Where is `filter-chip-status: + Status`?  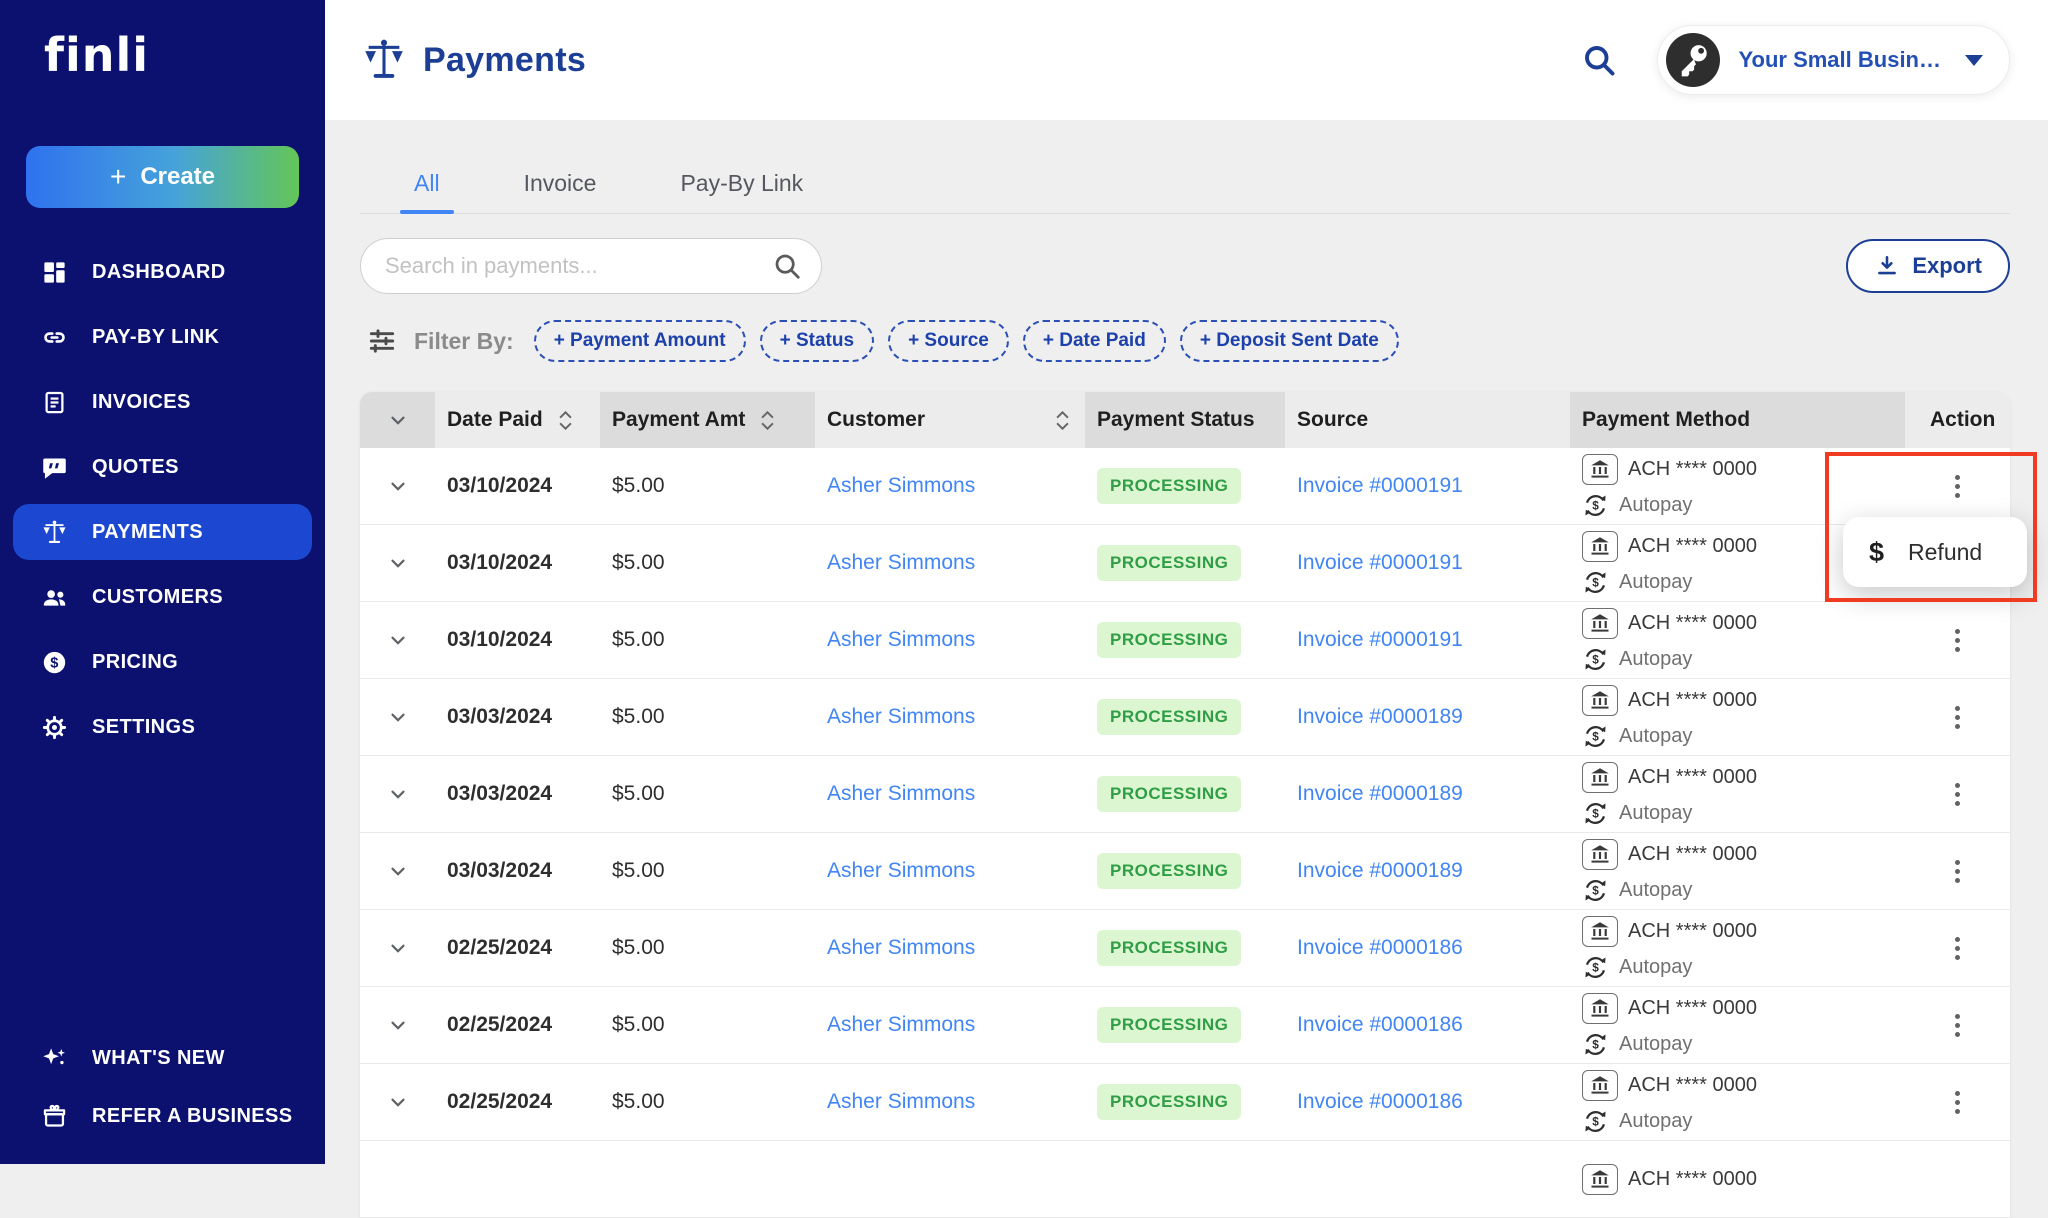 filter-chip-status: + Status is located at coordinates (817, 341).